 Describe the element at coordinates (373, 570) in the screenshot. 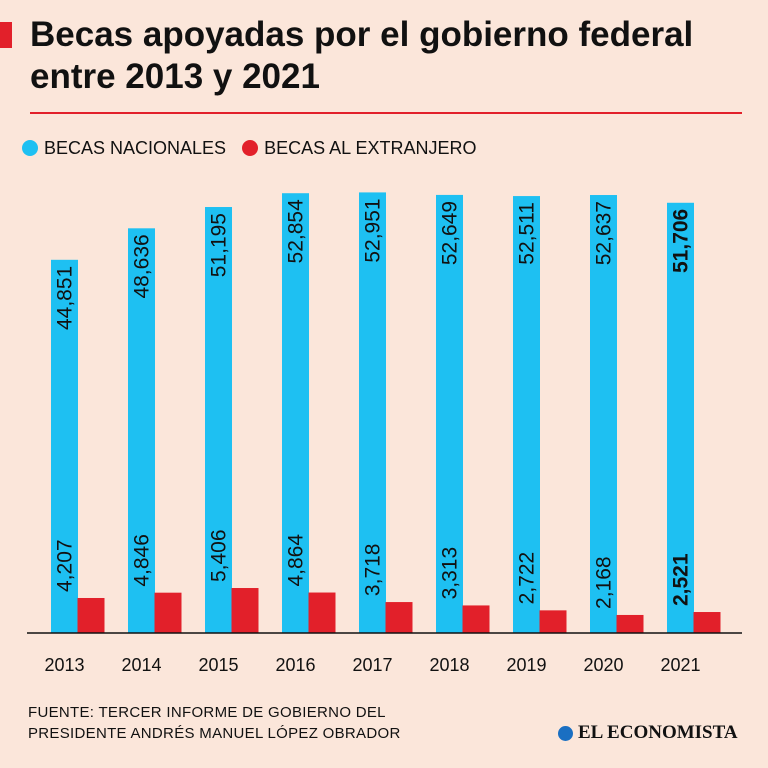

I see `label-extranjero-2017: 3,718` at that location.